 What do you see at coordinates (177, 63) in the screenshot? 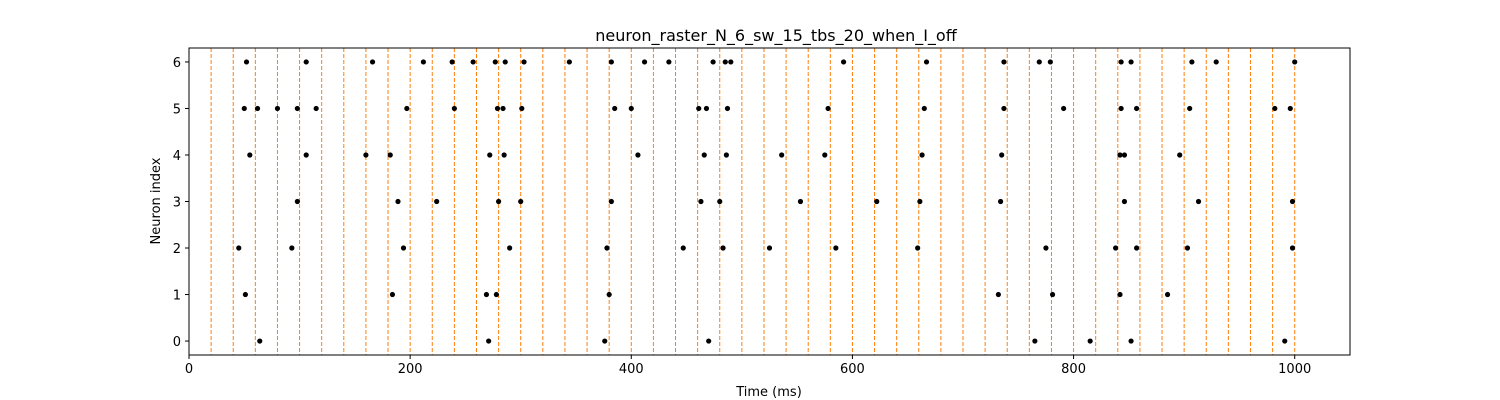
I see `y-tick-label: 6` at bounding box center [177, 63].